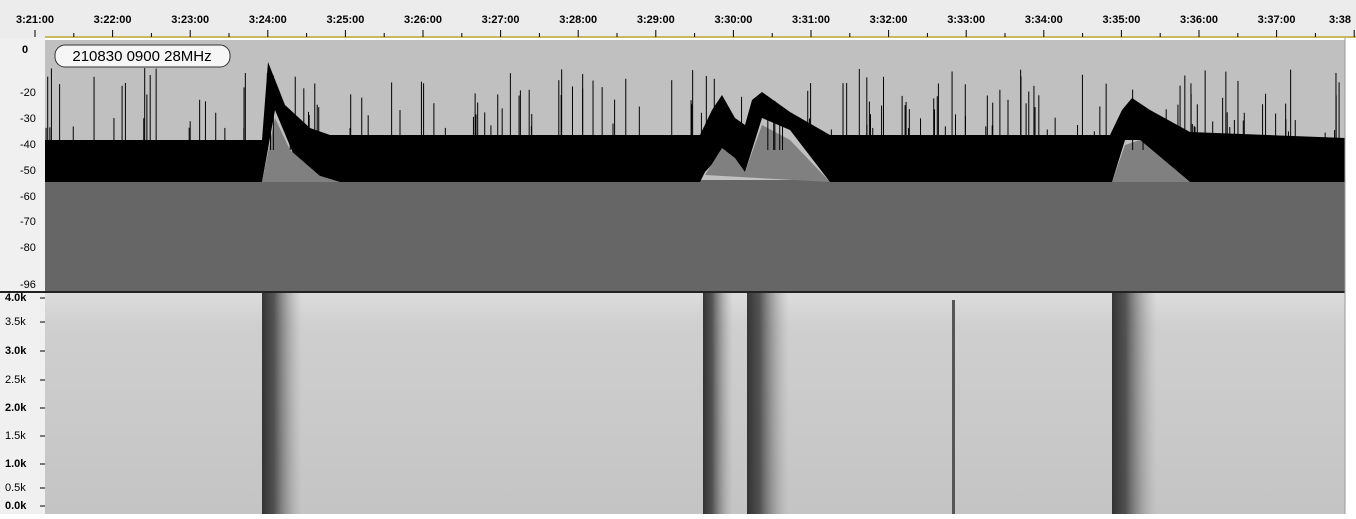  What do you see at coordinates (1044, 20) in the screenshot?
I see `ruler-label: 3:34:00` at bounding box center [1044, 20].